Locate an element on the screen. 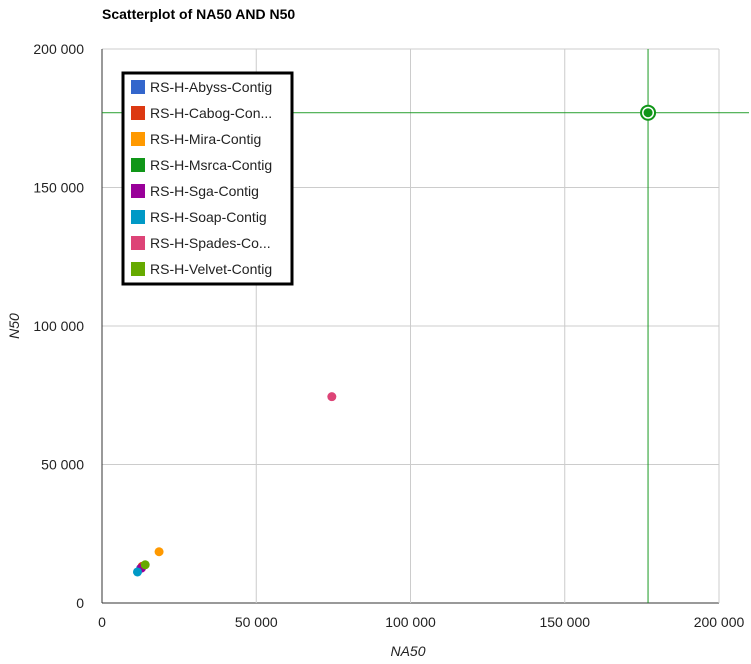 The image size is (751, 664). y-tick-label: 0 is located at coordinates (80, 603).